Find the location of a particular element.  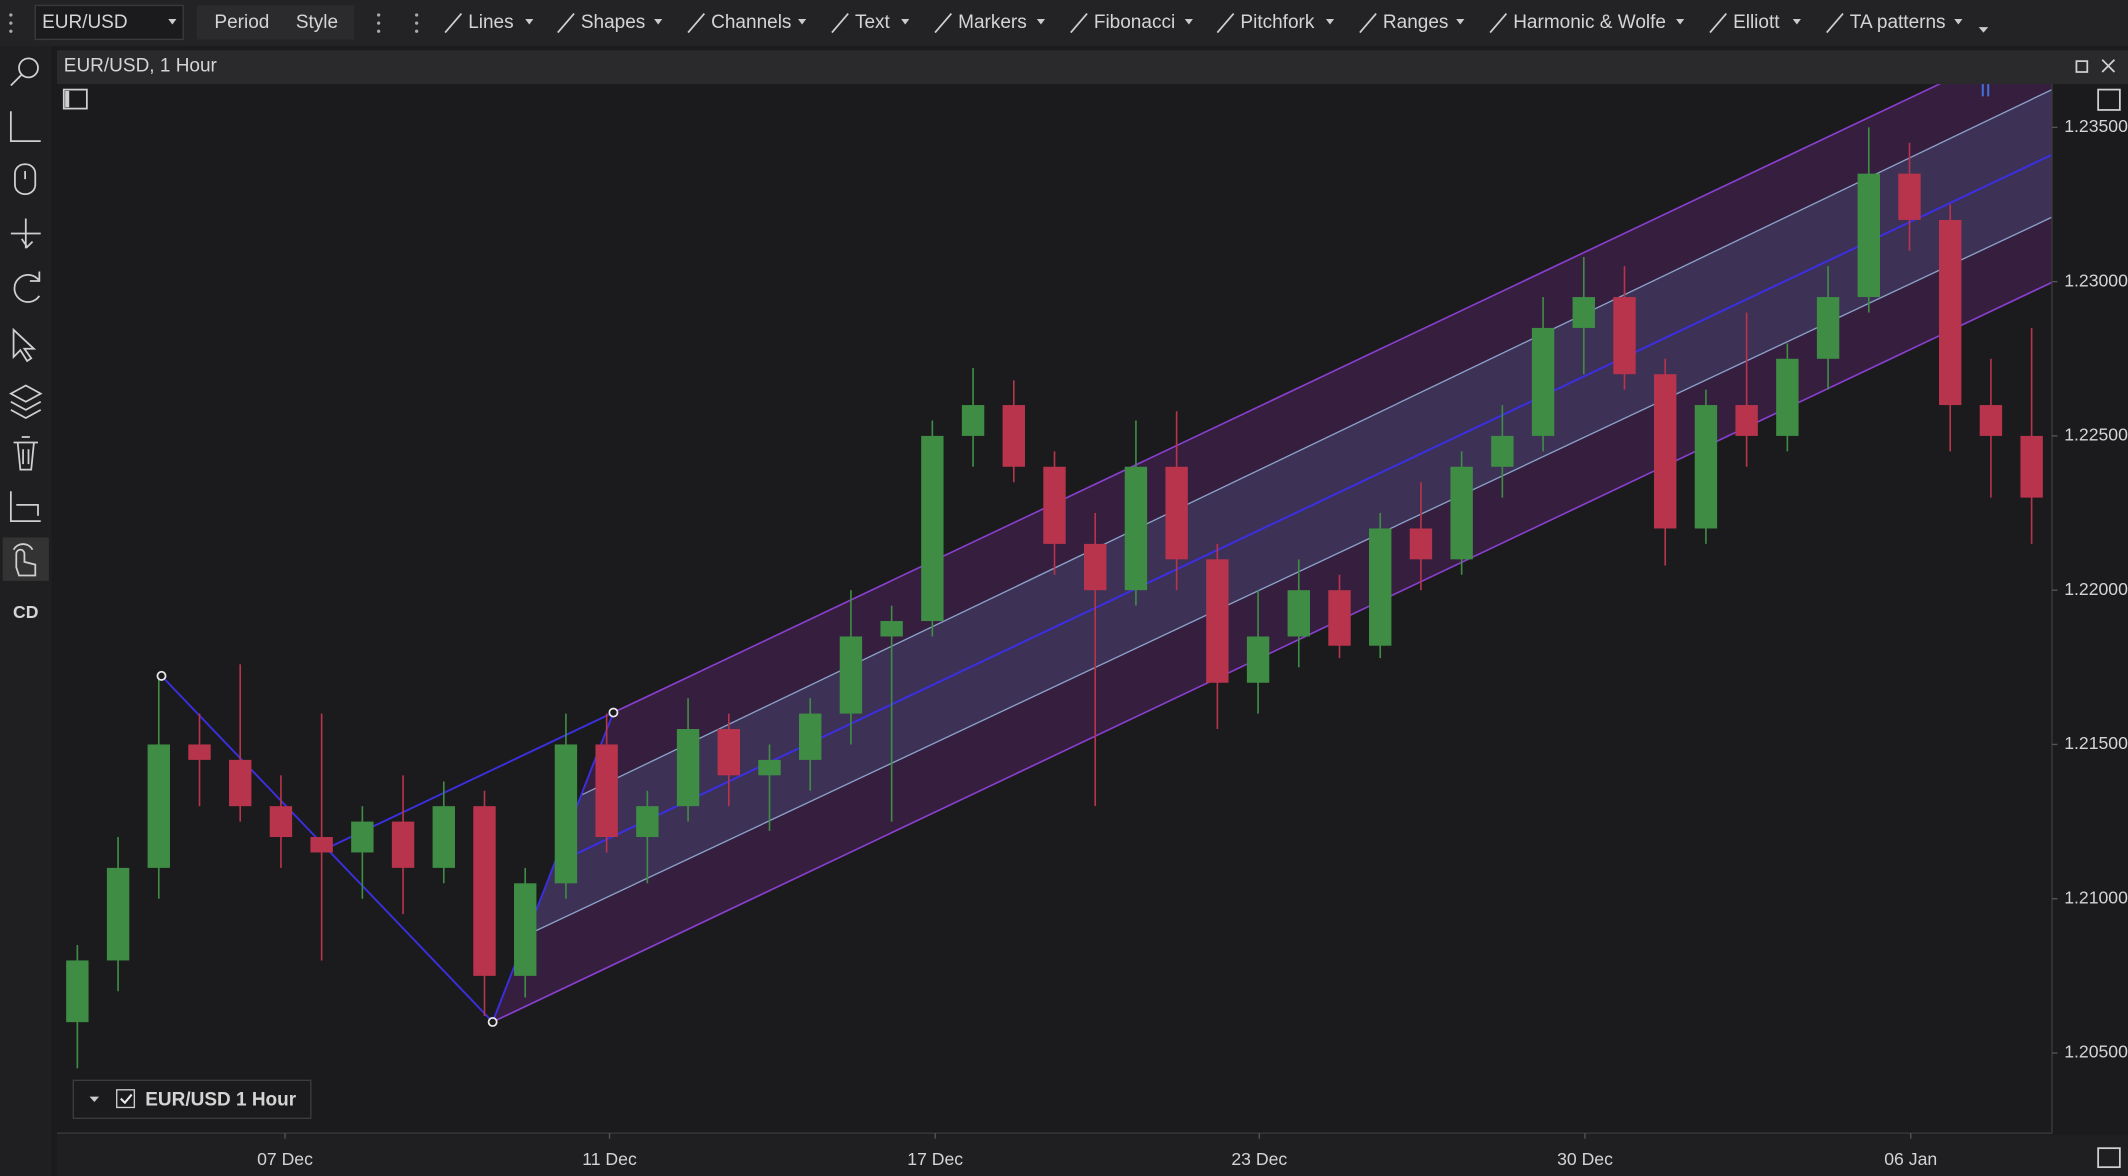

tool-button: Pitchfork is located at coordinates (1277, 22).